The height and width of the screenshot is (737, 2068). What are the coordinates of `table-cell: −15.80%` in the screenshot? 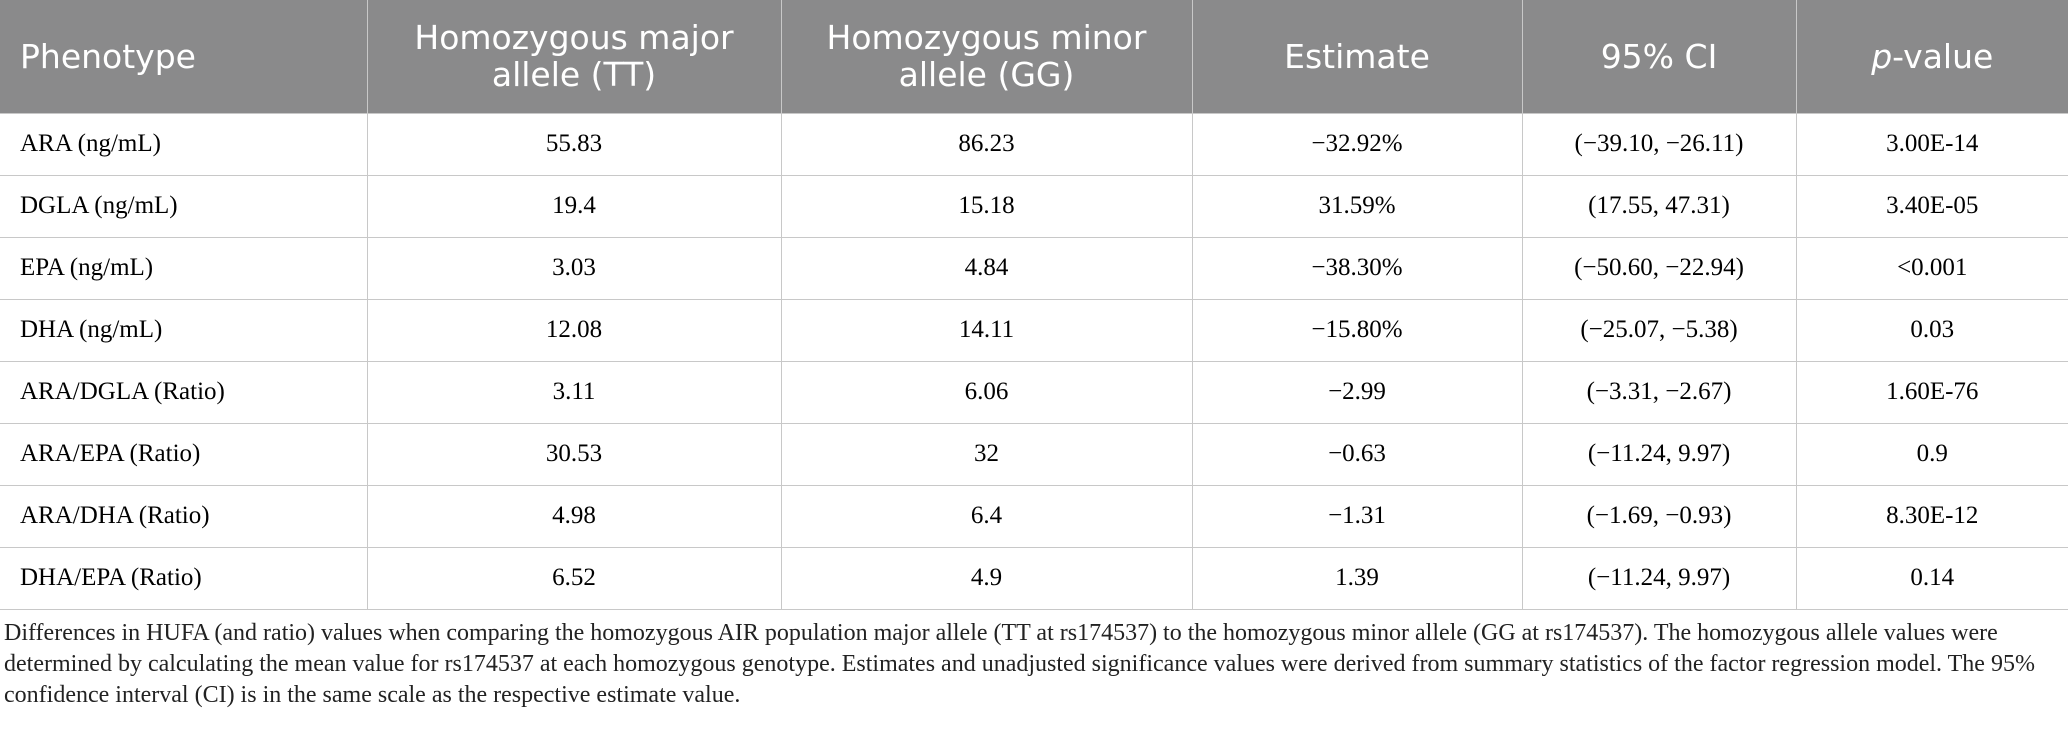 It's located at (1357, 330).